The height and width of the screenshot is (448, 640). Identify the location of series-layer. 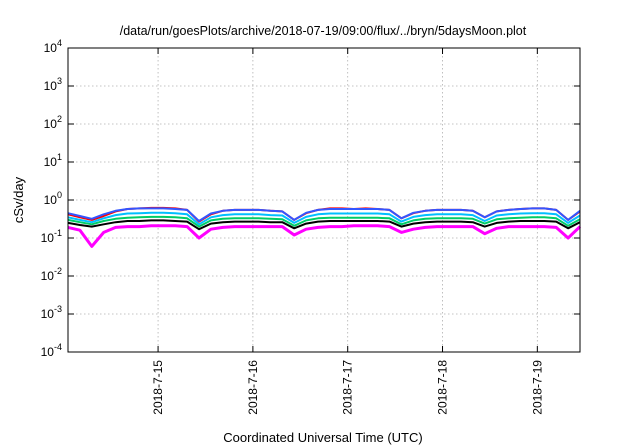
(324, 227).